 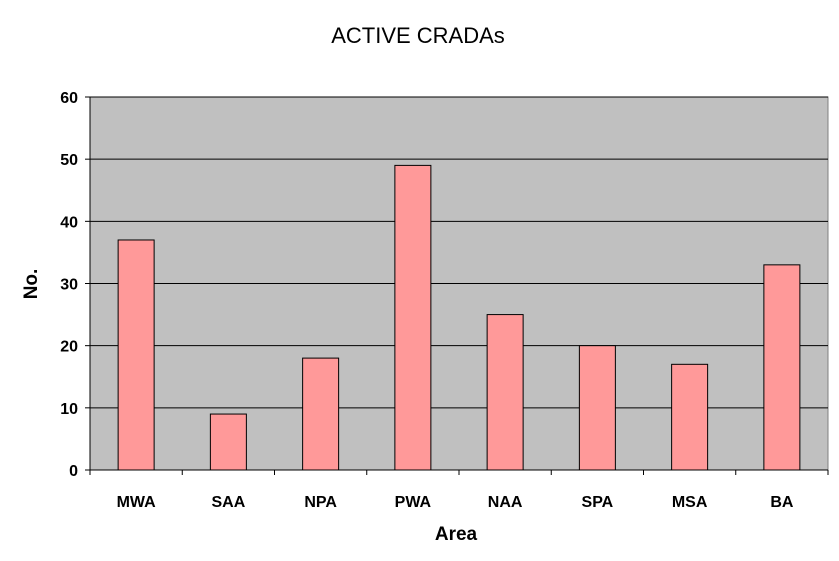 What do you see at coordinates (228, 502) in the screenshot?
I see `x-tick-label: SAA` at bounding box center [228, 502].